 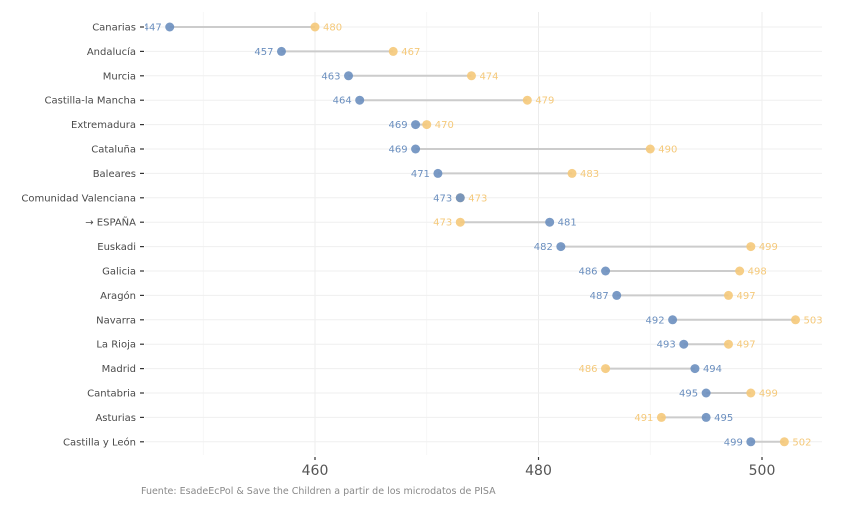 What do you see at coordinates (114, 174) in the screenshot?
I see `y-tick-label: Baleares` at bounding box center [114, 174].